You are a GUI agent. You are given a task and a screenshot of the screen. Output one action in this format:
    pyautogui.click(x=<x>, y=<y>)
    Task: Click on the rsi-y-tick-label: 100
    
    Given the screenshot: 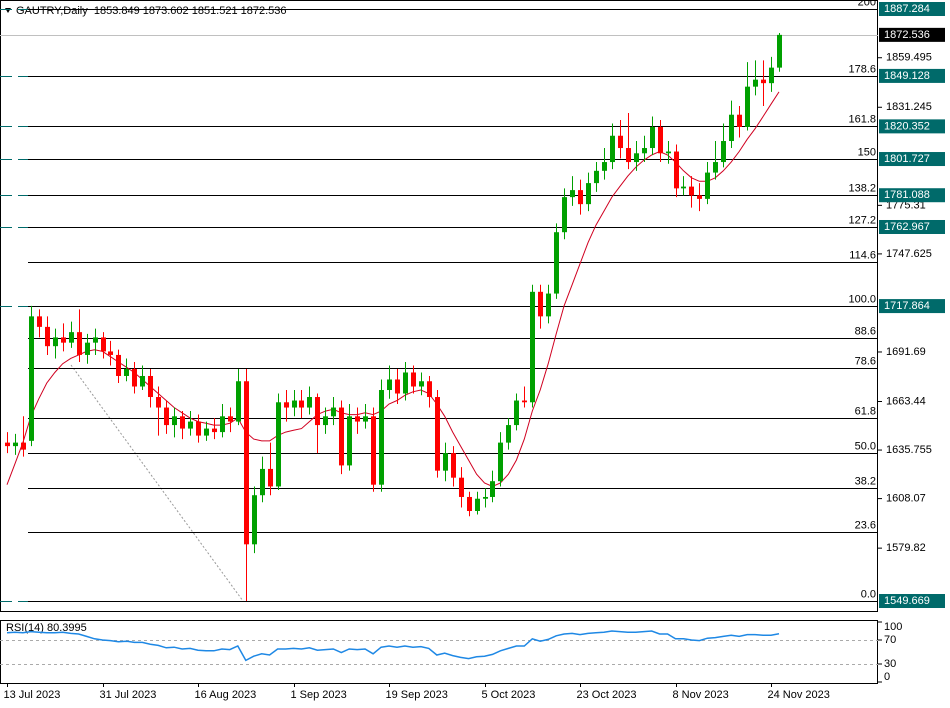 What is the action you would take?
    pyautogui.click(x=893, y=627)
    